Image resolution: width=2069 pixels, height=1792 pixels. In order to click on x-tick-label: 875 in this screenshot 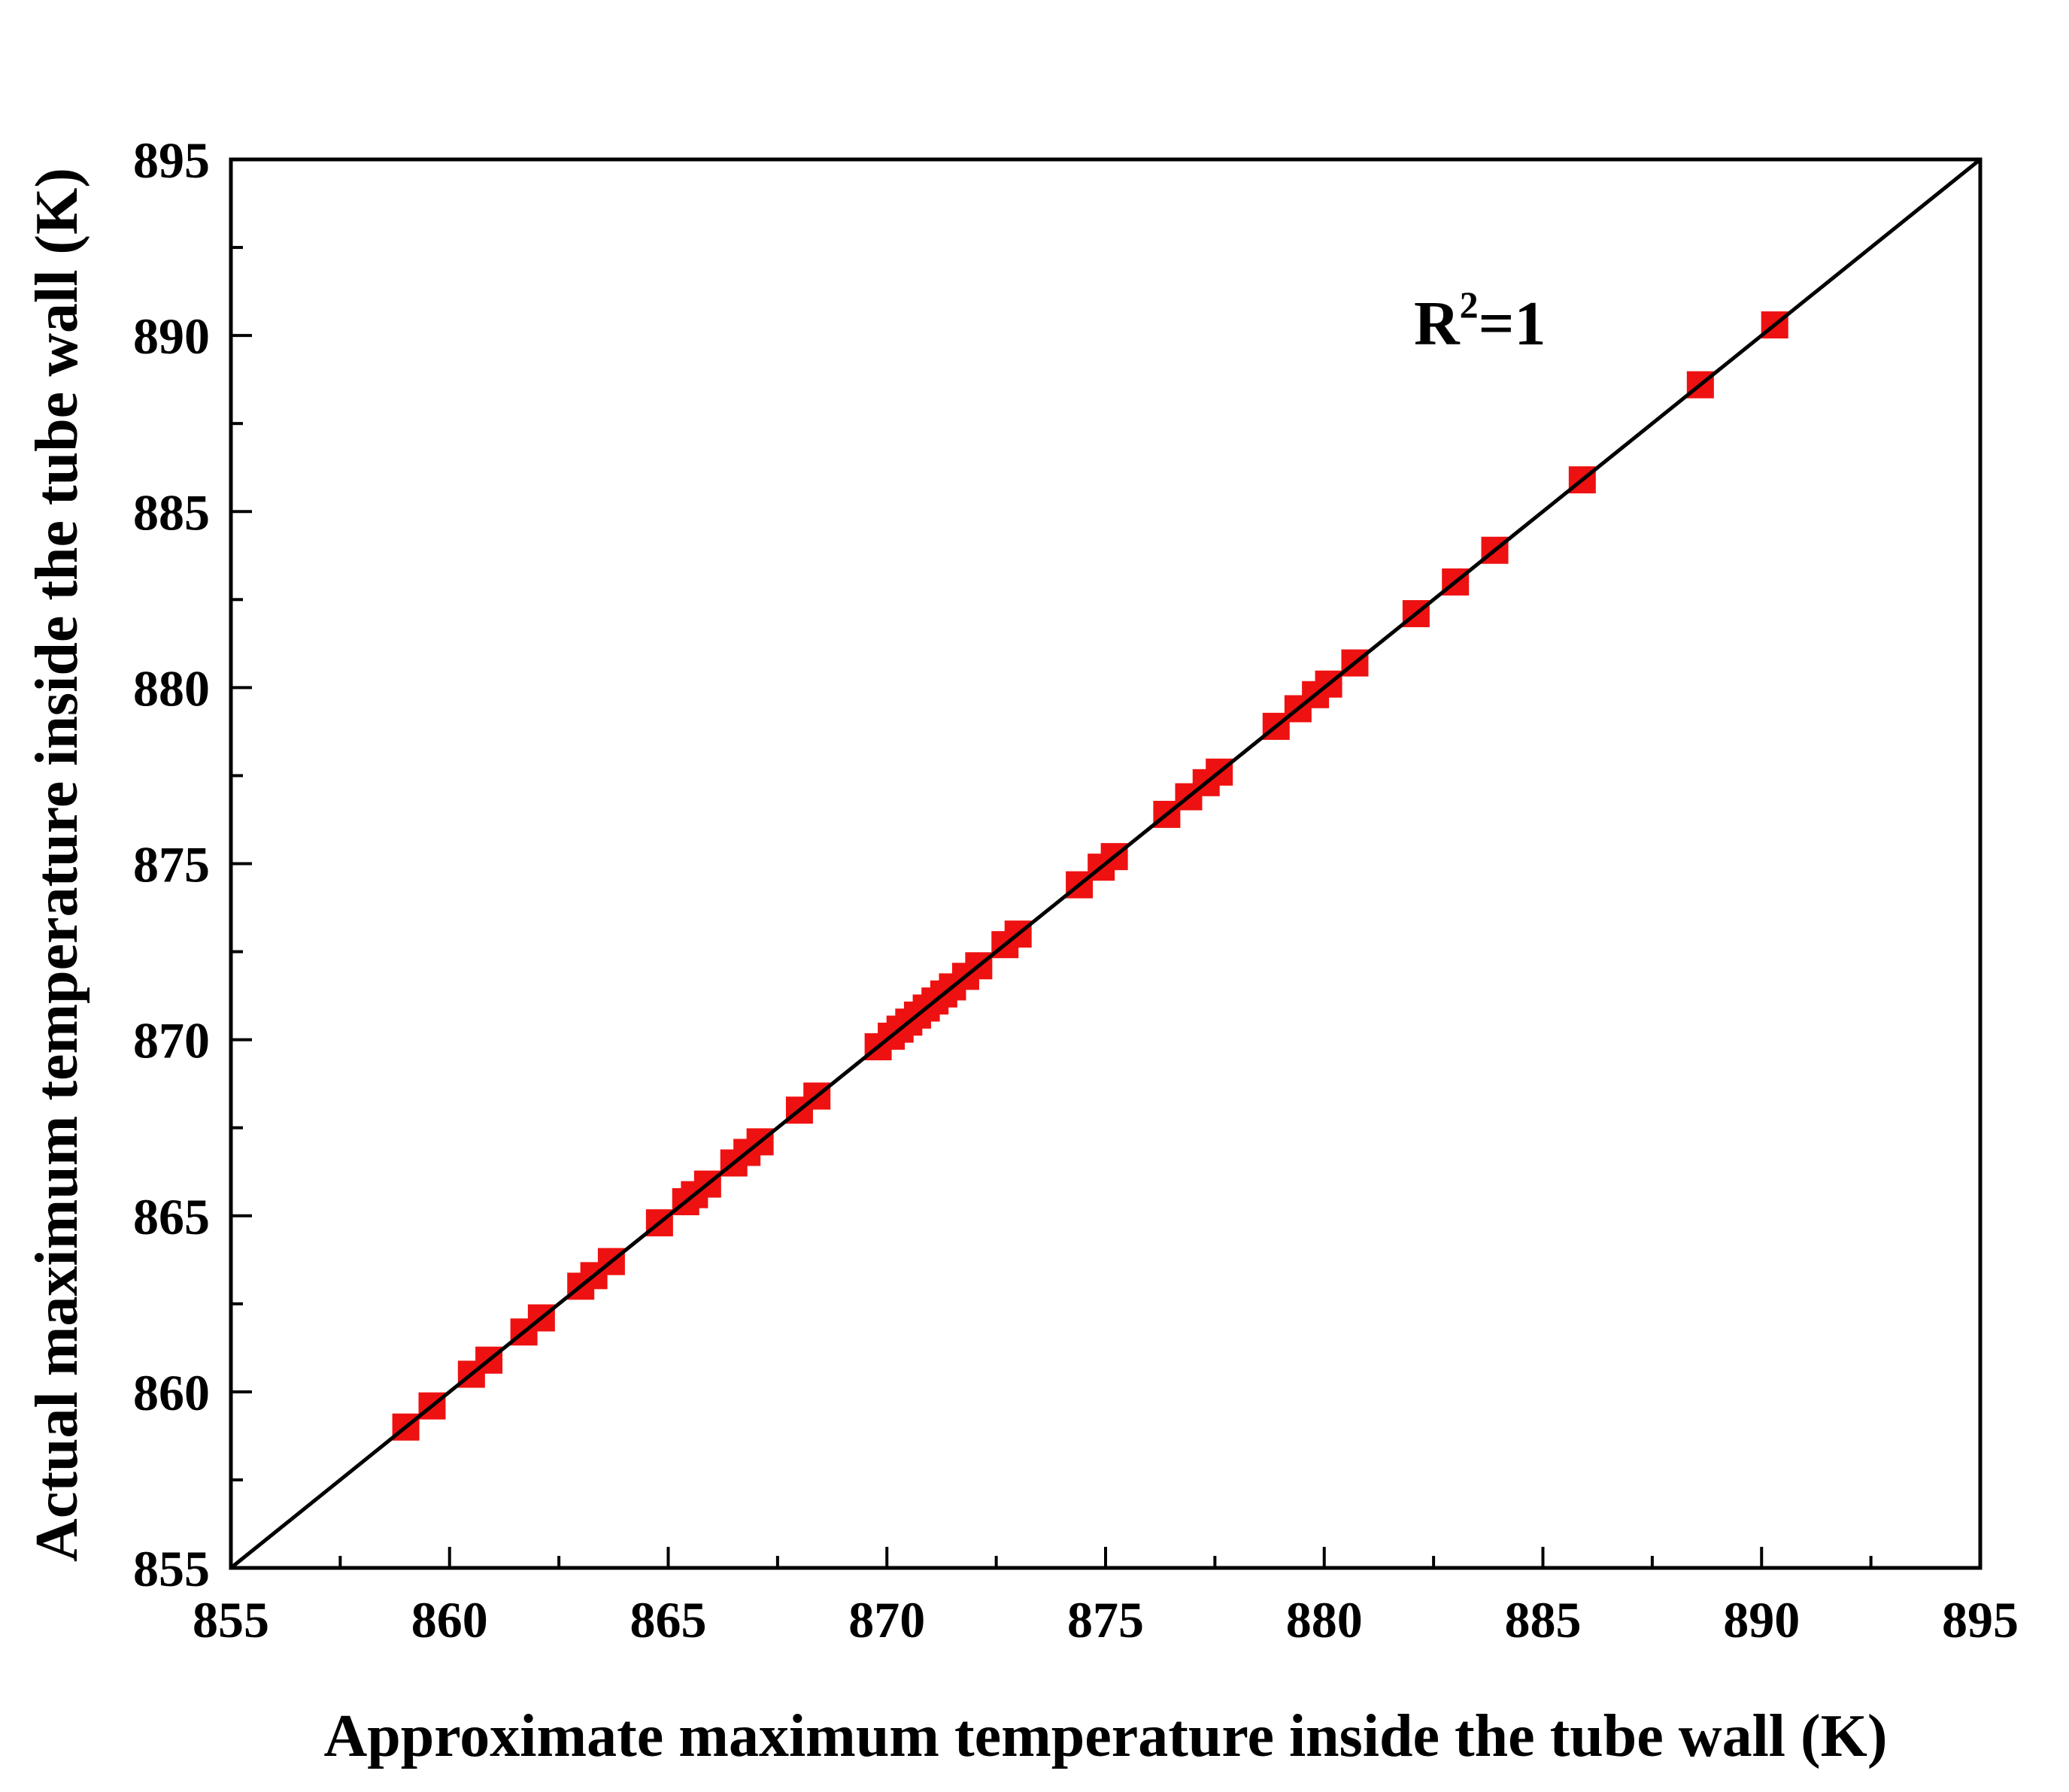, I will do `click(1105, 1620)`.